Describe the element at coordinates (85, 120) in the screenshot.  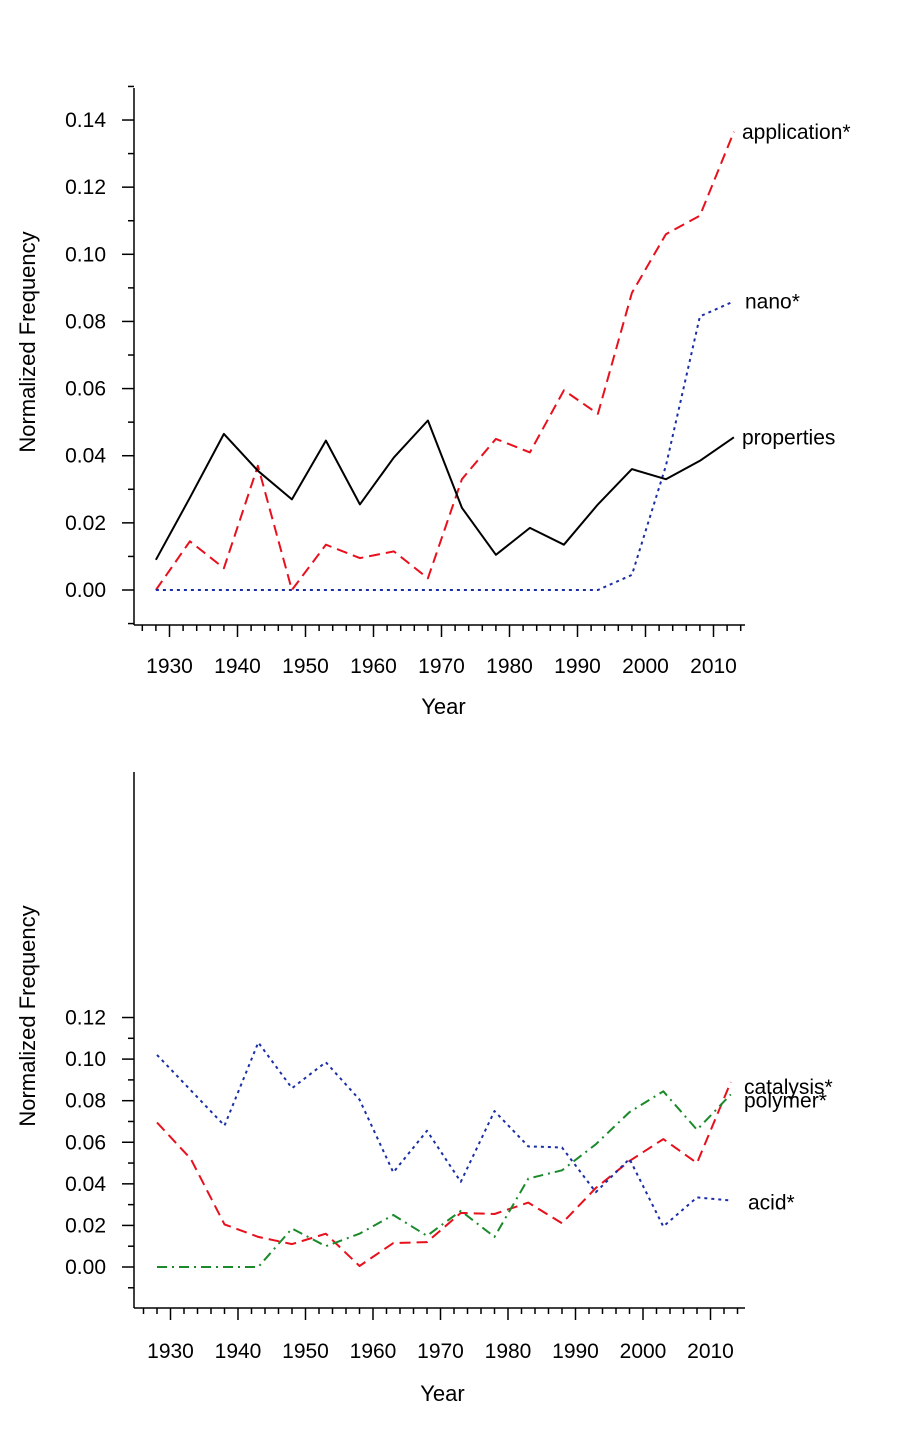
I see `y-tick-label: 0.14` at that location.